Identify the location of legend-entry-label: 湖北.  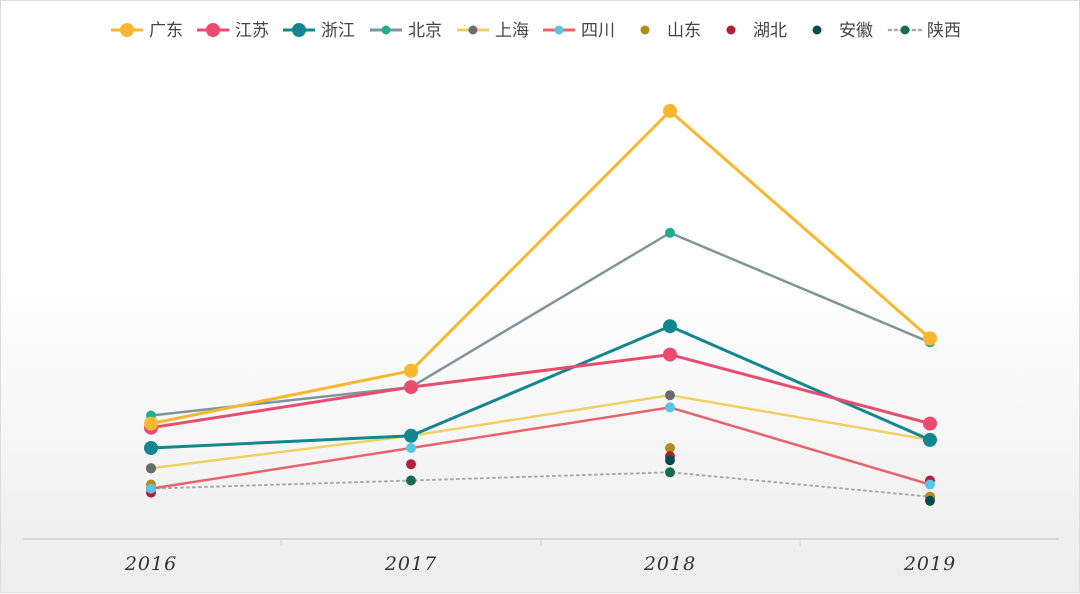
(770, 31).